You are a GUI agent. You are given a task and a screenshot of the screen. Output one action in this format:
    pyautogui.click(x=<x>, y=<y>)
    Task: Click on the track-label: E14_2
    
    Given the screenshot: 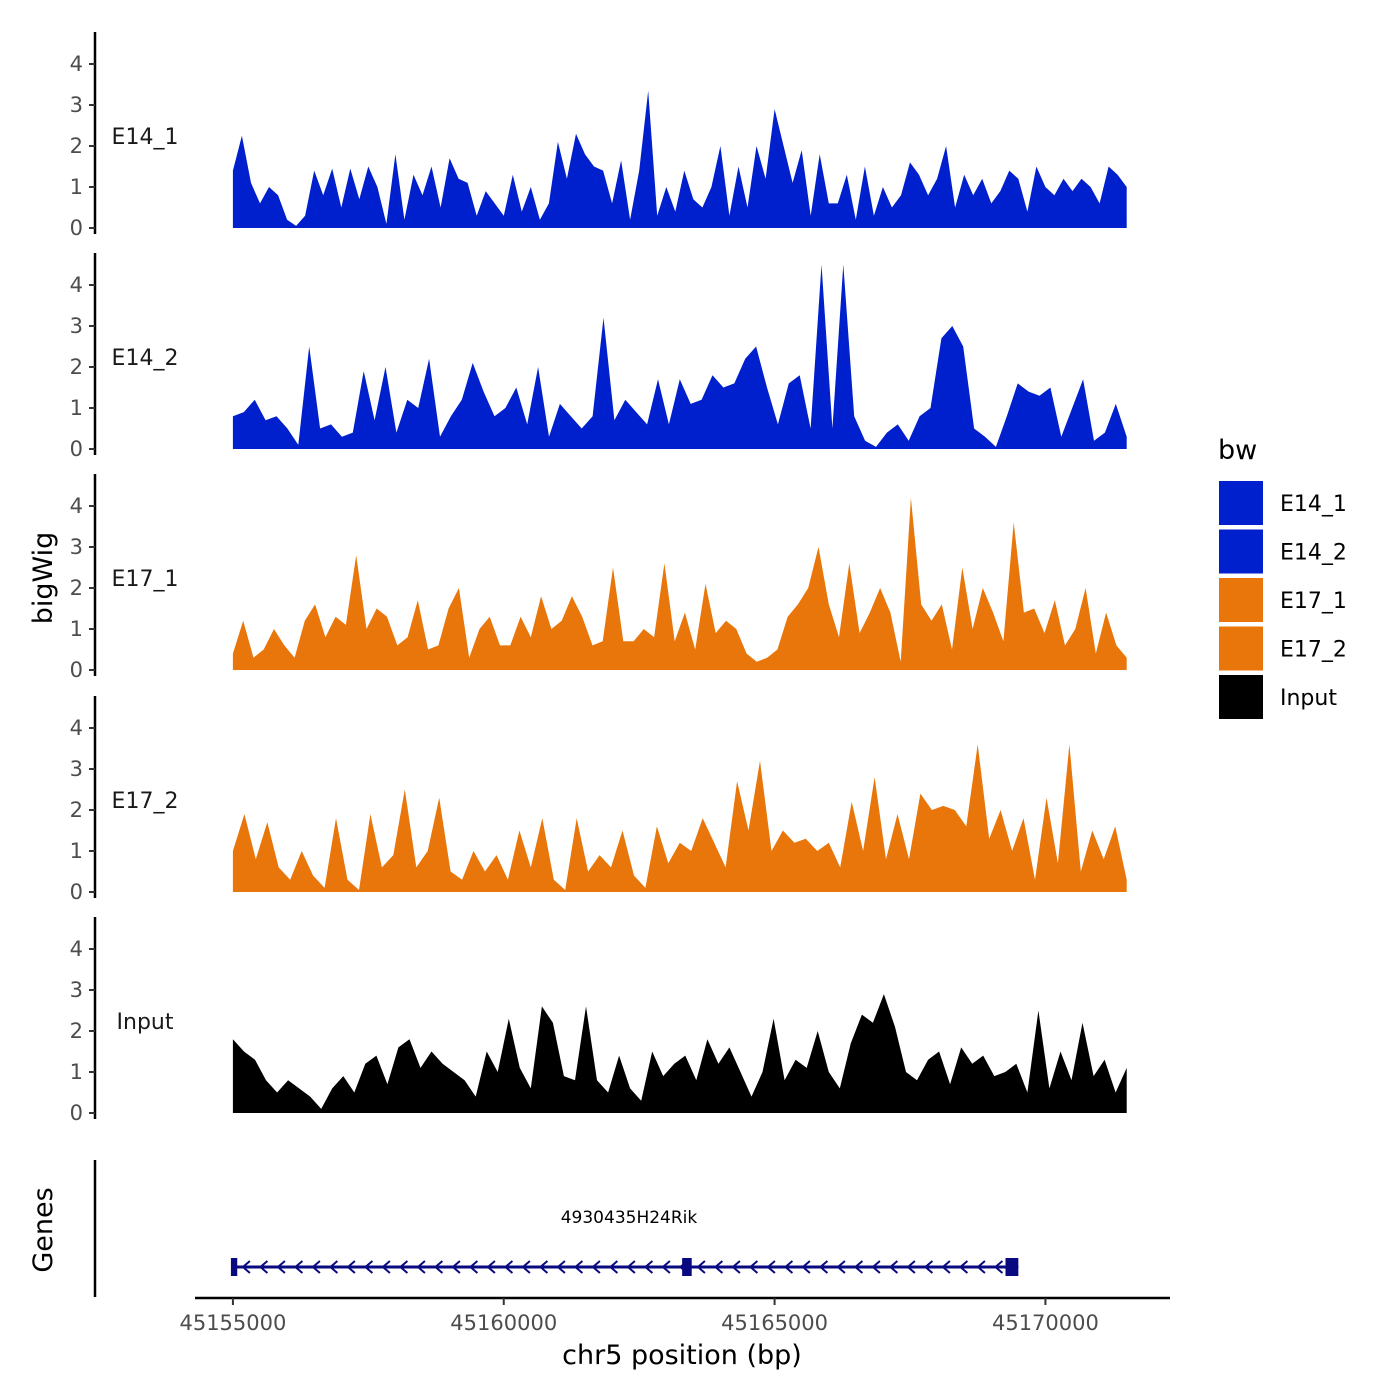 What is the action you would take?
    pyautogui.click(x=145, y=358)
    